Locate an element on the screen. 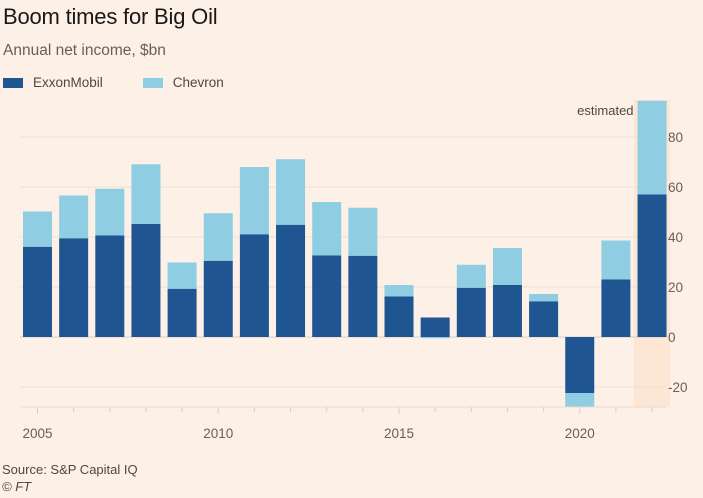  bar-chevron-2009 is located at coordinates (182, 275).